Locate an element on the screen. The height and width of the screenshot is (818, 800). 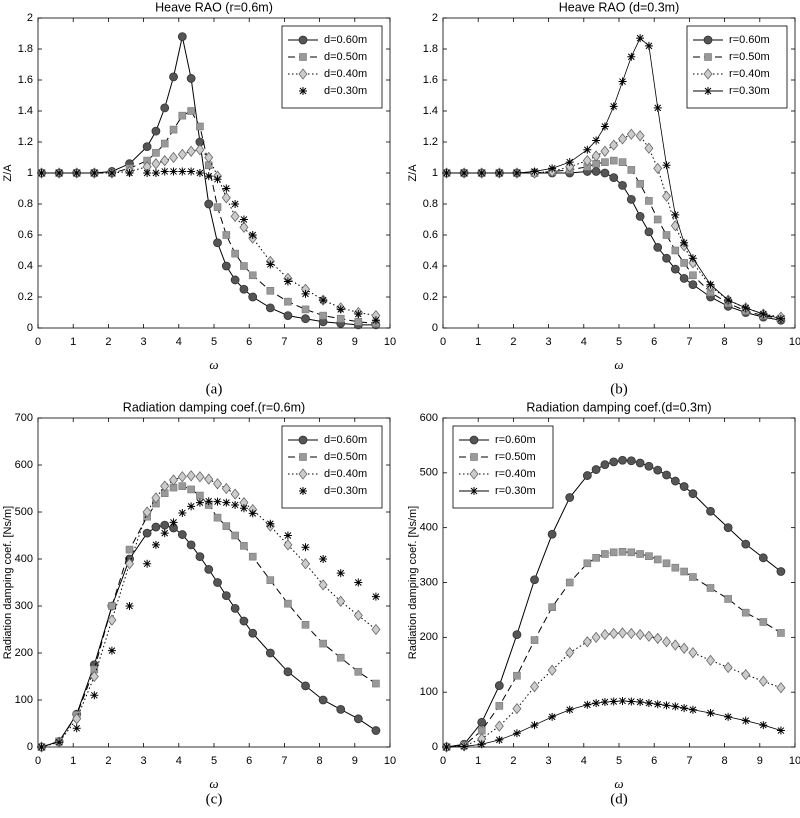
y-tick-label: 700 is located at coordinates (24, 418).